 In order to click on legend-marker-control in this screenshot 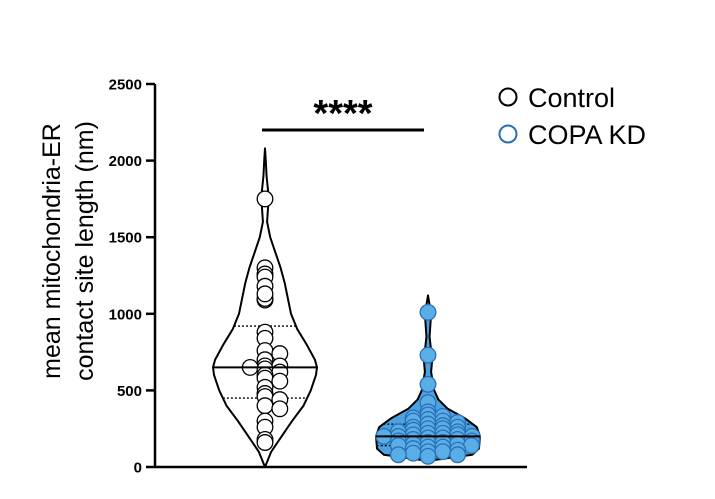, I will do `click(508, 97)`.